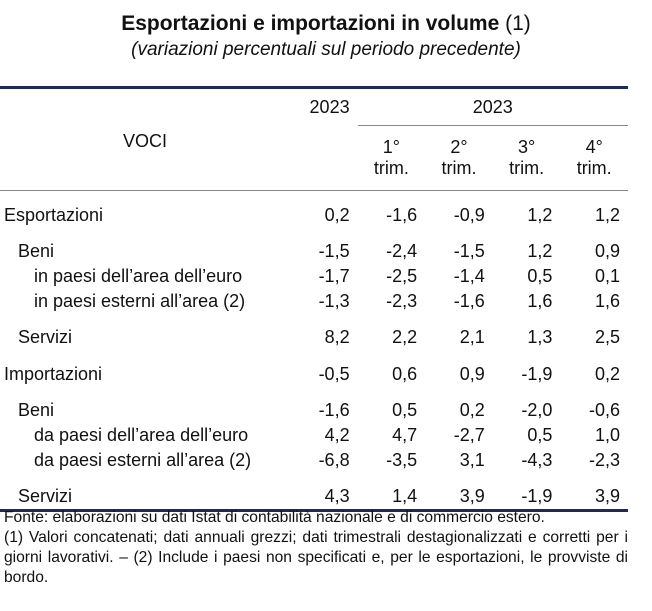  What do you see at coordinates (138, 275) in the screenshot?
I see `row-label: in paesi dell’area dell’euro` at bounding box center [138, 275].